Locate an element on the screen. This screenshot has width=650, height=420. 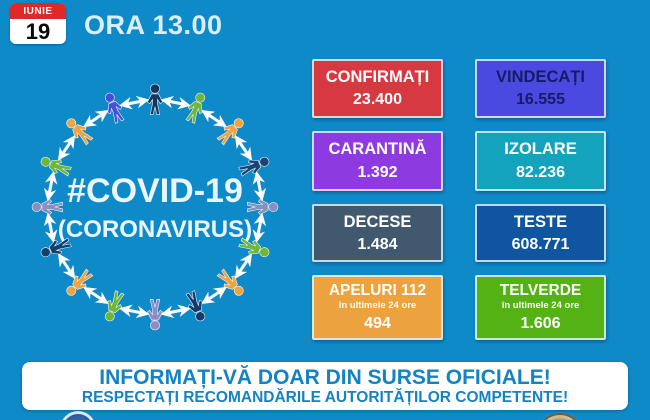
stat-value: 608.771 is located at coordinates (540, 244).